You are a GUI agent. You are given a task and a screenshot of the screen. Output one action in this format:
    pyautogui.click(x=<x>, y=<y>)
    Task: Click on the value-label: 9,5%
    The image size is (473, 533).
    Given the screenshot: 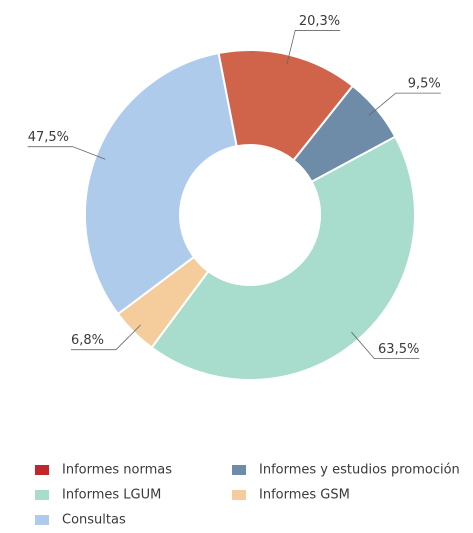 What is the action you would take?
    pyautogui.click(x=424, y=84)
    